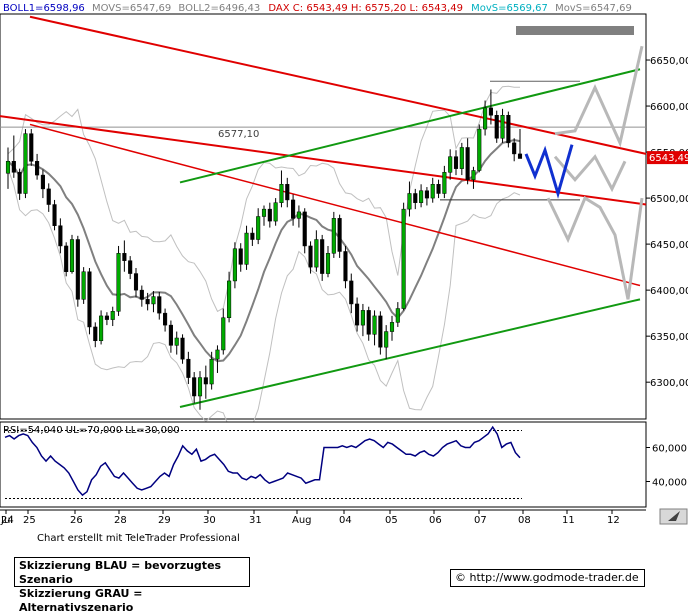 The height and width of the screenshot is (615, 688). I want to click on blue-scenario, so click(549, 171).